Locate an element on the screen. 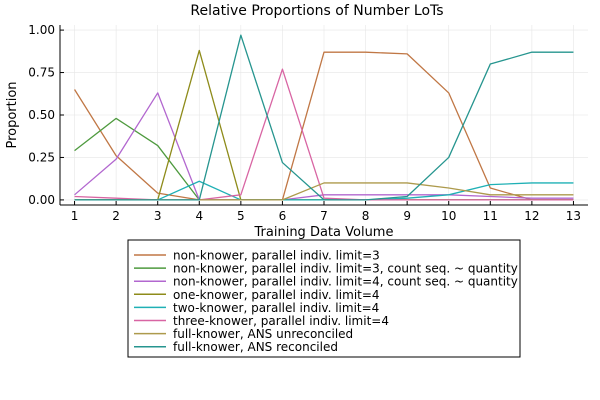 The width and height of the screenshot is (600, 400). x-tick-label: 2 is located at coordinates (116, 216).